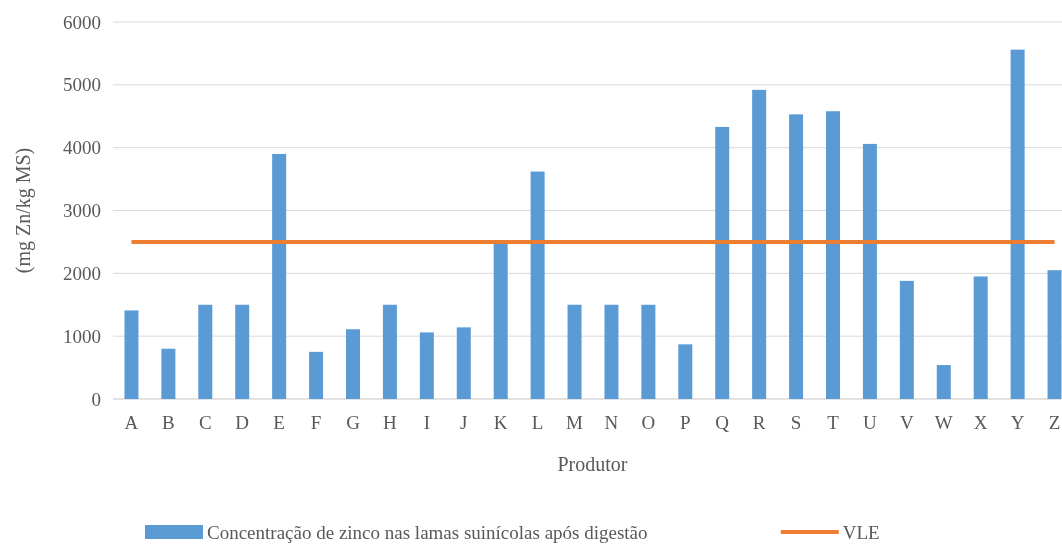 The image size is (1062, 545). What do you see at coordinates (685, 422) in the screenshot?
I see `x-tick-label: P` at bounding box center [685, 422].